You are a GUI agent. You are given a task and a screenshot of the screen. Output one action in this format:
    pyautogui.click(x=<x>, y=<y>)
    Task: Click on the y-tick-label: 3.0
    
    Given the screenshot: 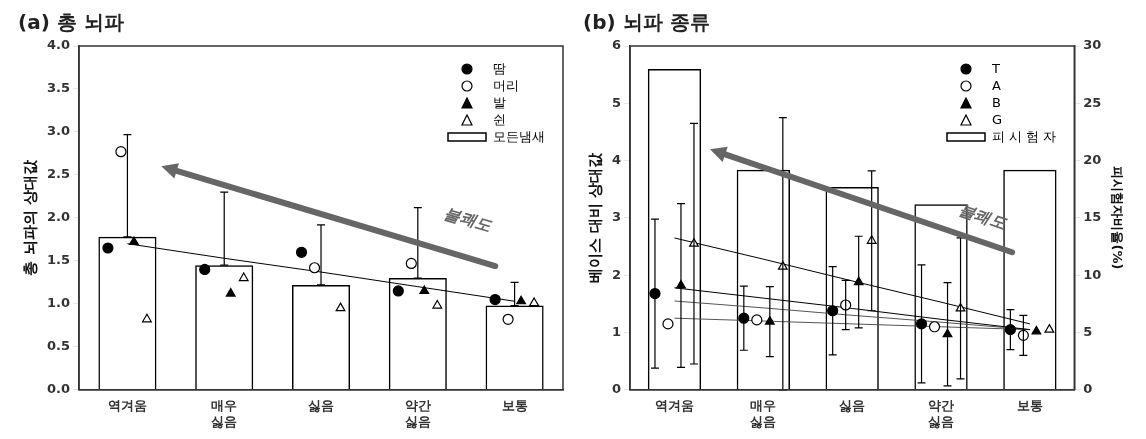 What is the action you would take?
    pyautogui.click(x=59, y=131)
    